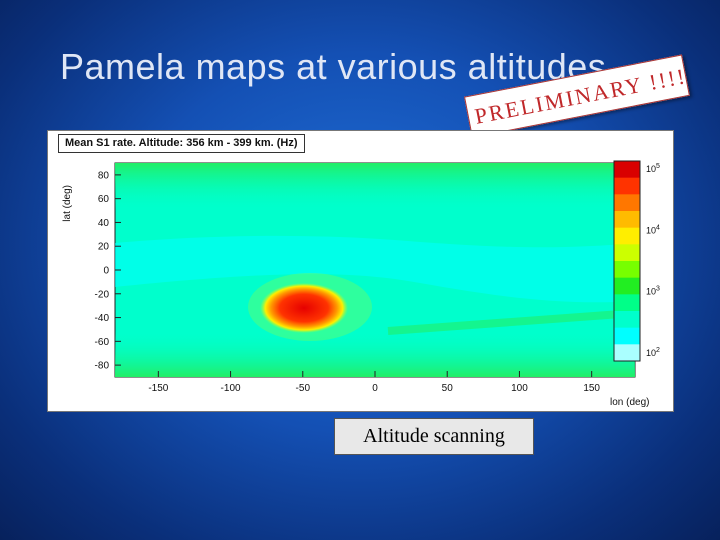 The image size is (720, 540). Describe the element at coordinates (653, 168) in the screenshot. I see `colorbar-label: 10⁵` at that location.